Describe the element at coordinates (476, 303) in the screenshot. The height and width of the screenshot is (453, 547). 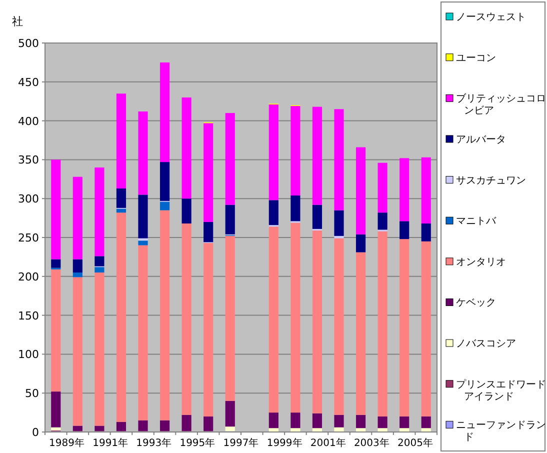
I see `legend-label: ケベック` at that location.